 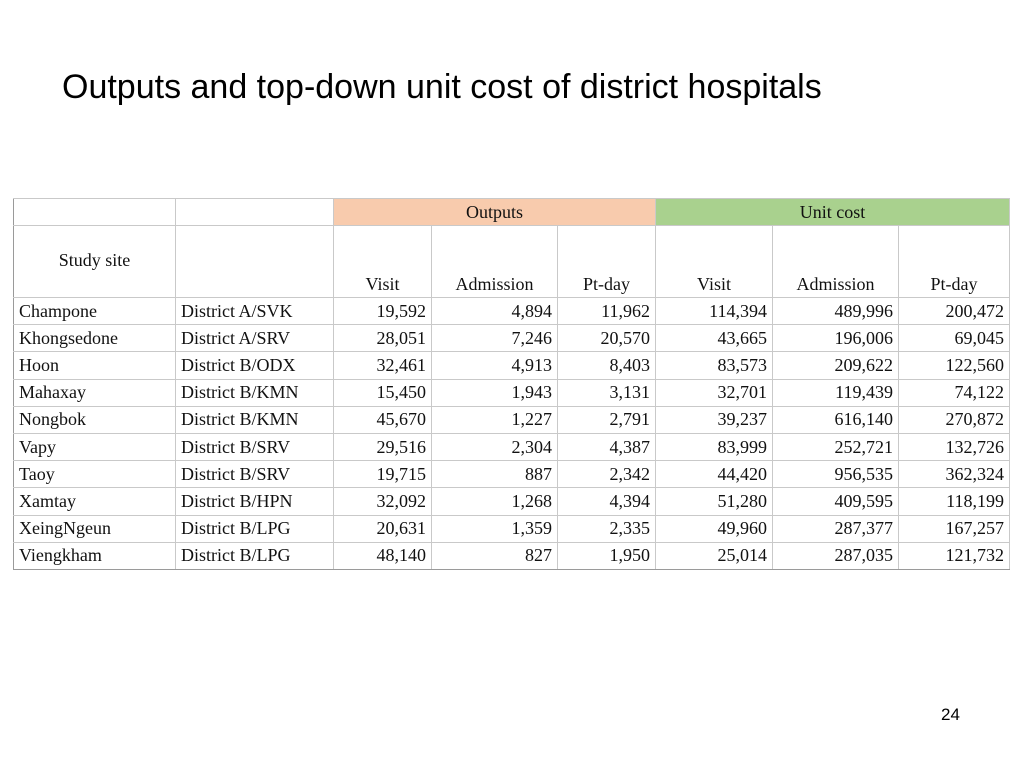 What do you see at coordinates (494, 474) in the screenshot?
I see `outputs-admission-cell: 887` at bounding box center [494, 474].